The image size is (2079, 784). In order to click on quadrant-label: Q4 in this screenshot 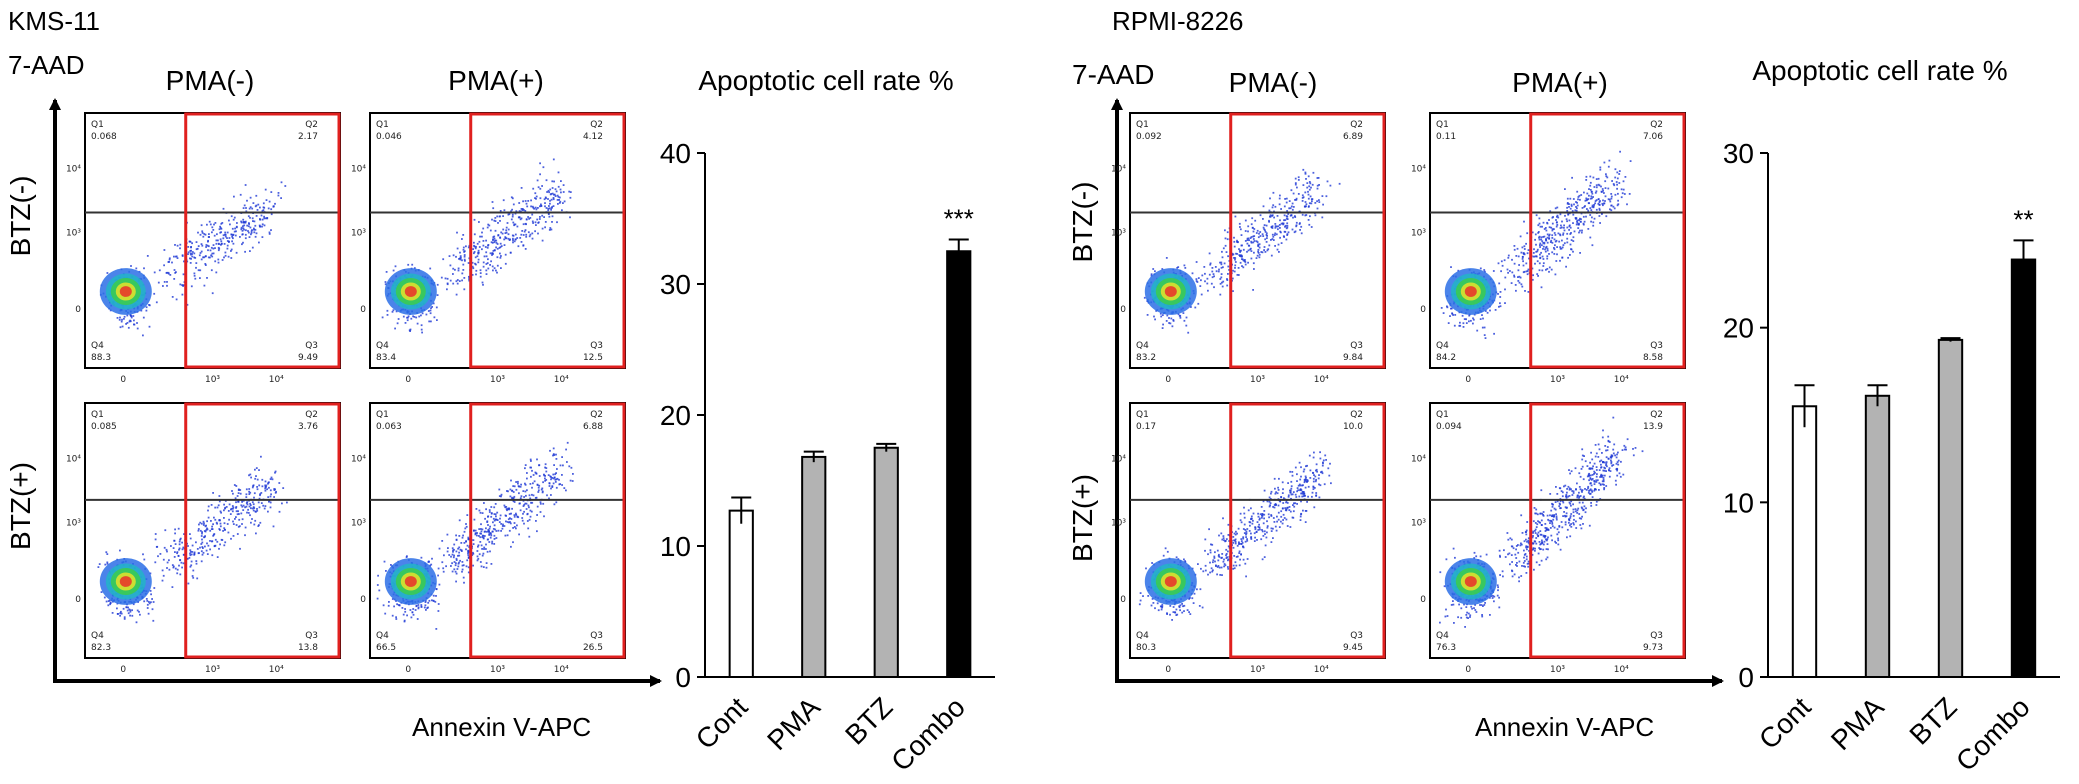, I will do `click(1142, 636)`.